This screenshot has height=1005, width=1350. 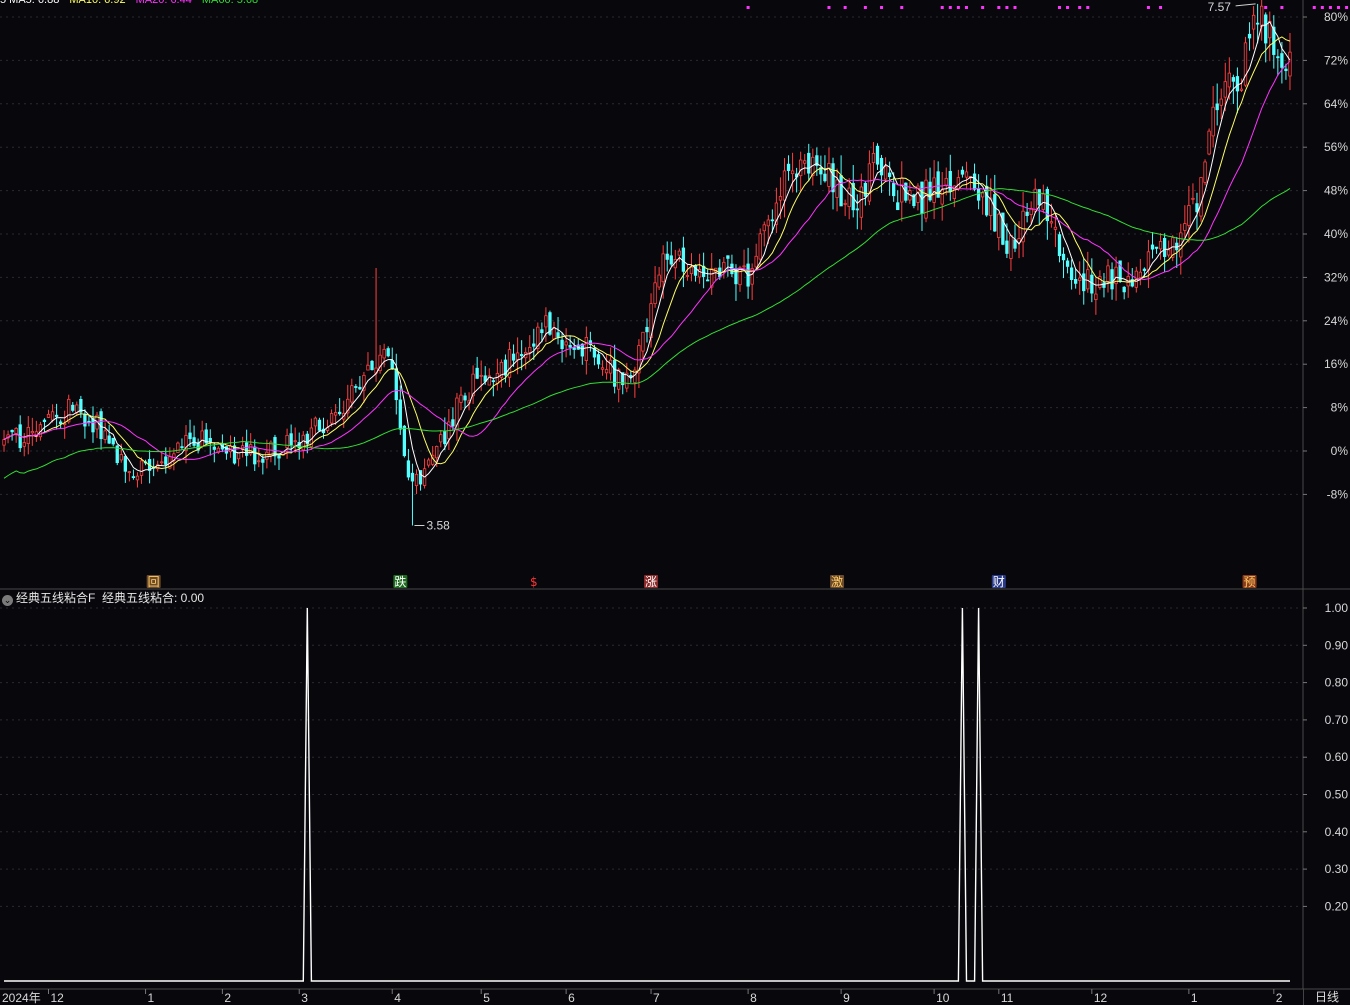 What do you see at coordinates (30, 3) in the screenshot?
I see `ma-legend-item: 5 MA5: 6.88` at bounding box center [30, 3].